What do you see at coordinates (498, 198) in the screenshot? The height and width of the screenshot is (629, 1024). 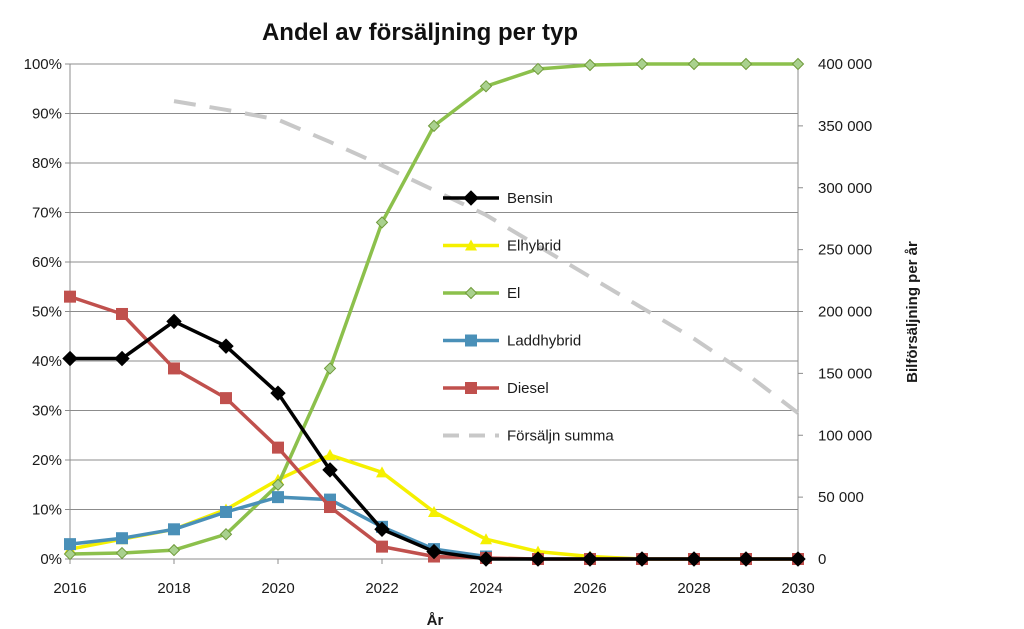 I see `legend-item: Bensin` at bounding box center [498, 198].